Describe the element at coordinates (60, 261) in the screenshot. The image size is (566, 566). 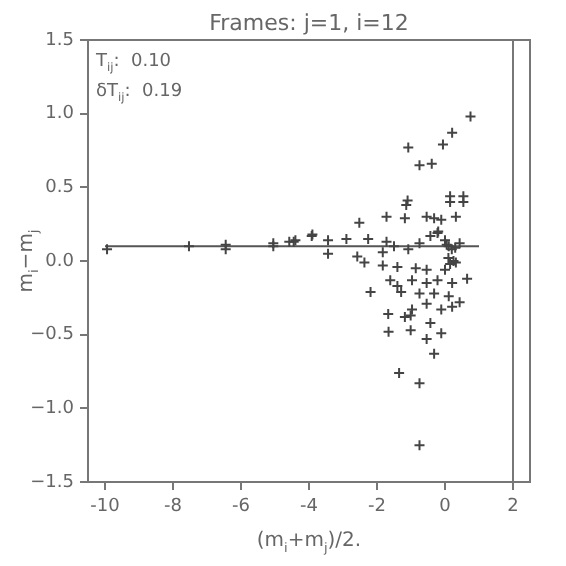
I see `y-tick-label: 0.0` at that location.